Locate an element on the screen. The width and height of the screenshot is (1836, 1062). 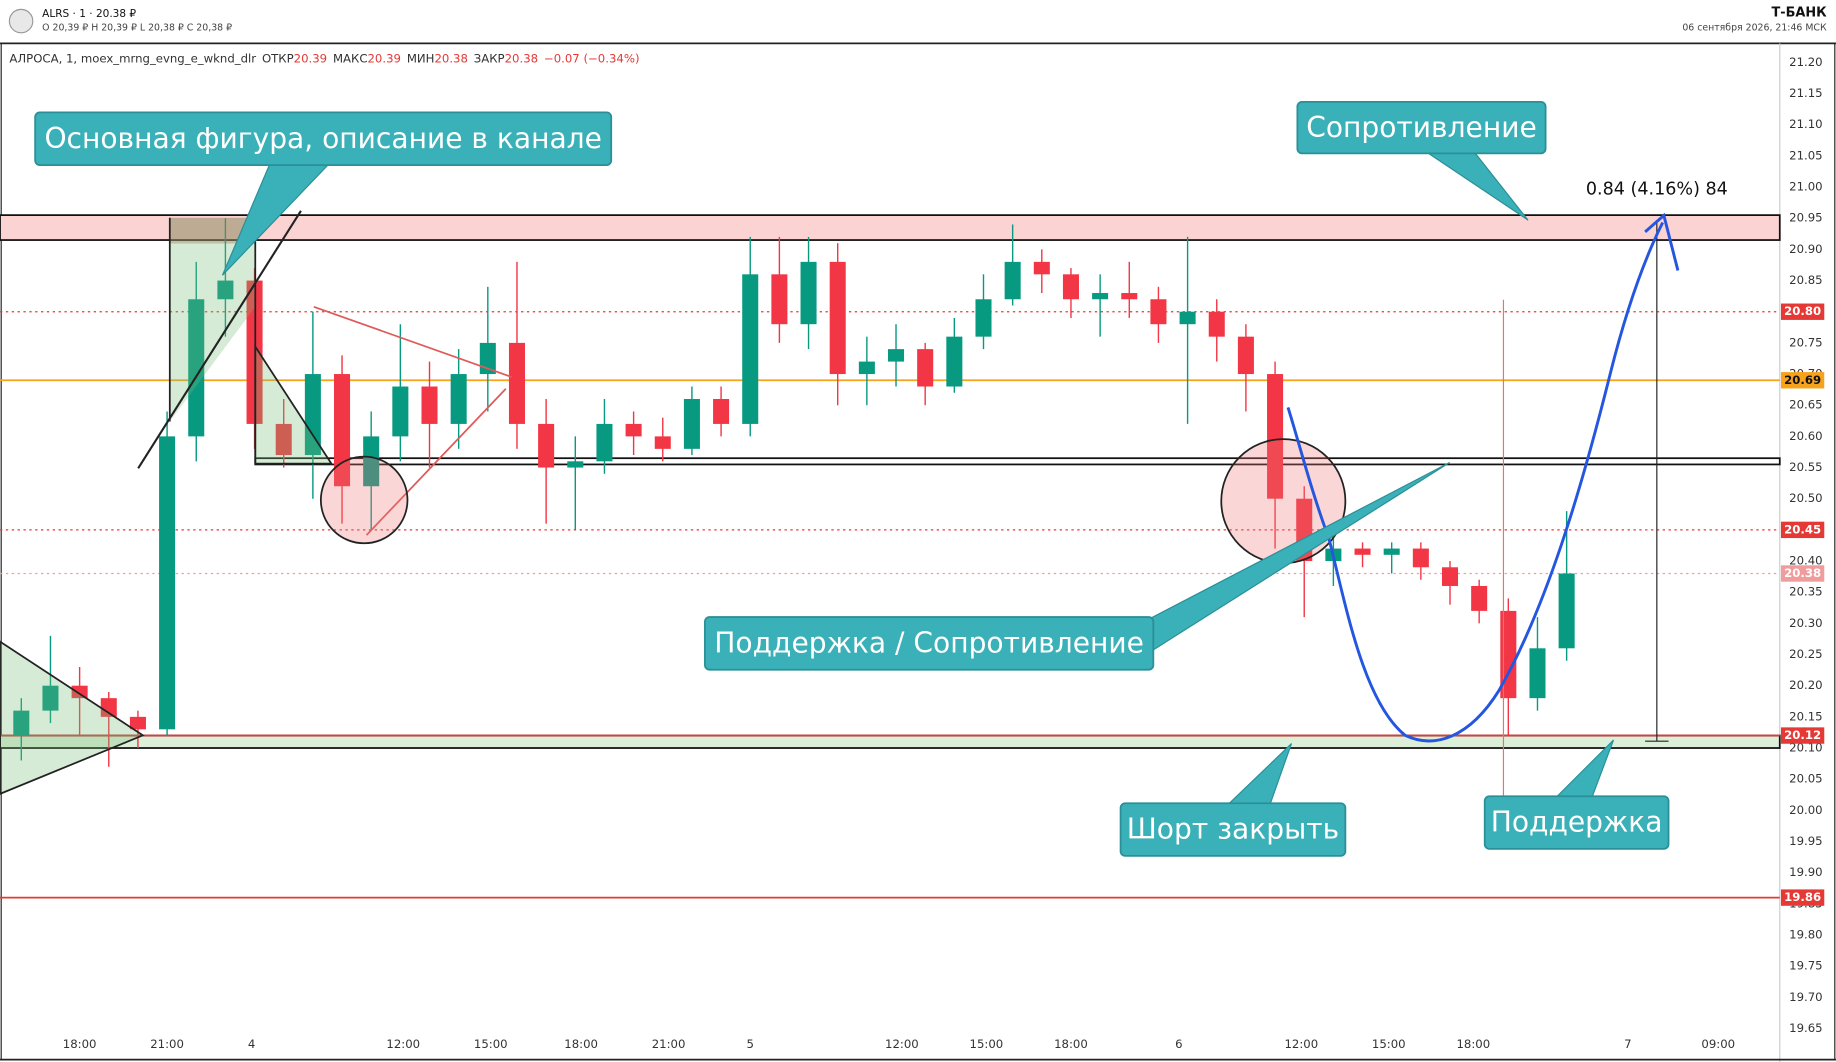
y-tick-label: 20.00 is located at coordinates (1805, 810).